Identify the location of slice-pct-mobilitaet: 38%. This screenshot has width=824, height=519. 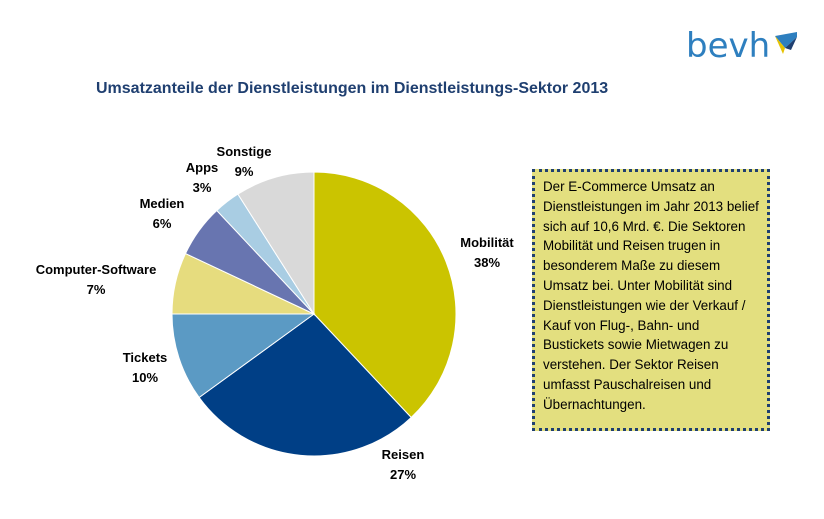
(487, 262).